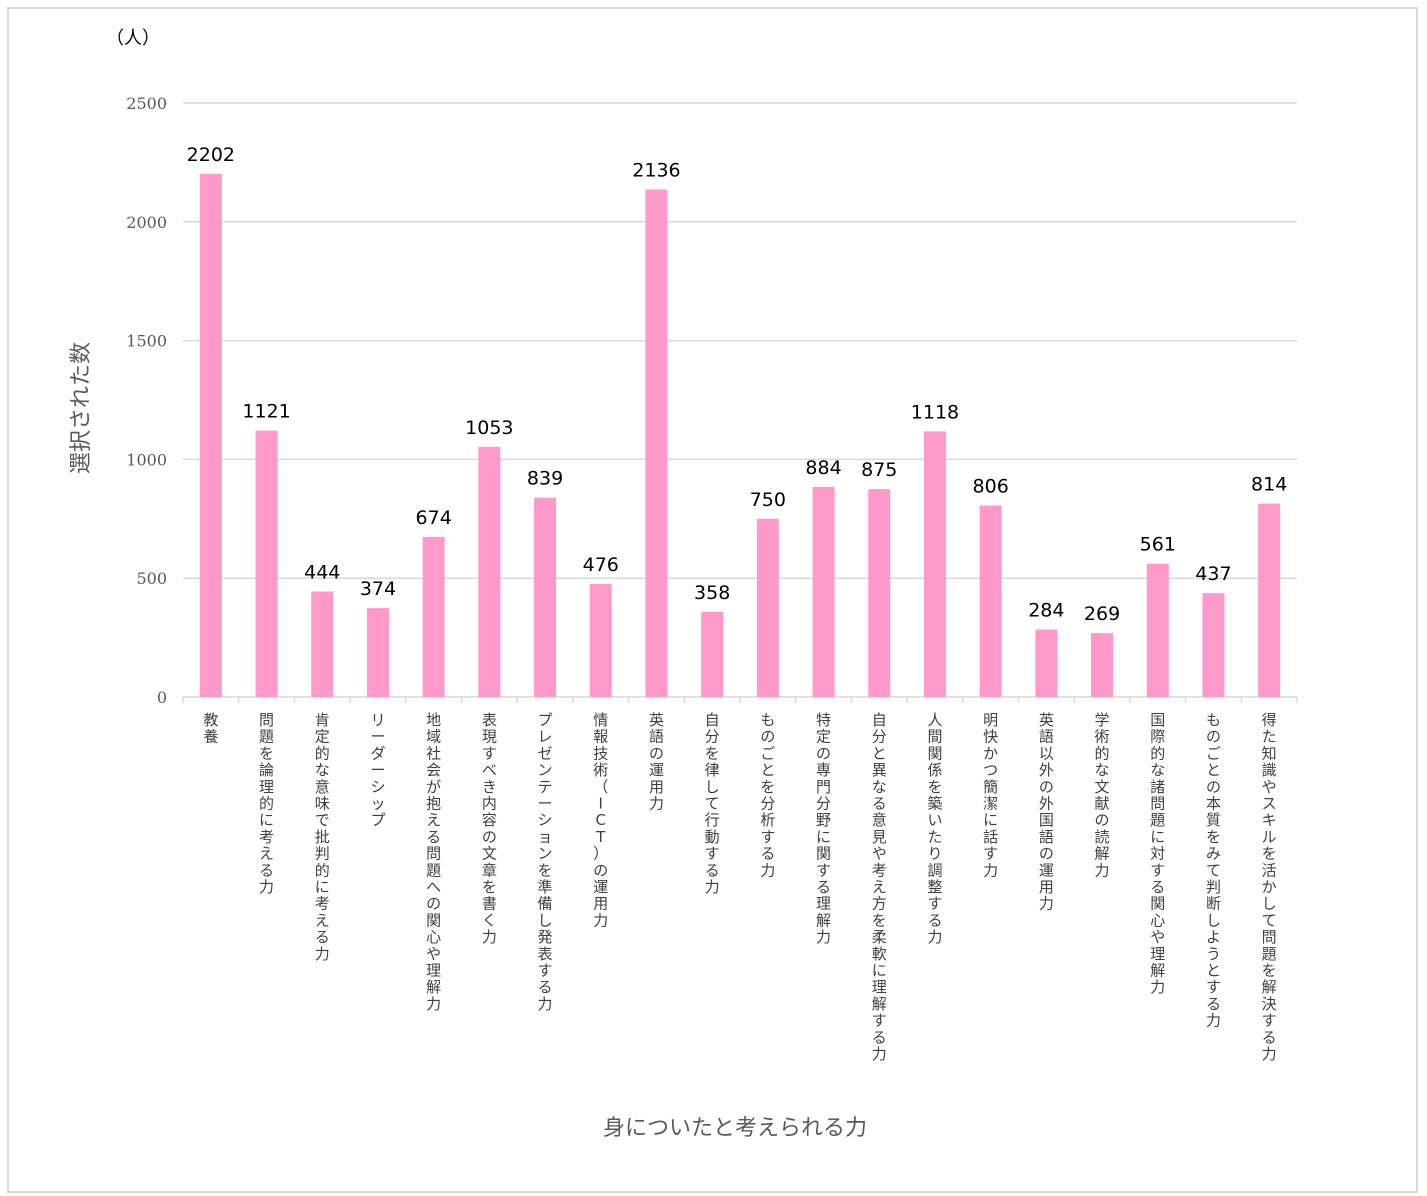  Describe the element at coordinates (434, 518) in the screenshot. I see `data-label: 674` at that location.